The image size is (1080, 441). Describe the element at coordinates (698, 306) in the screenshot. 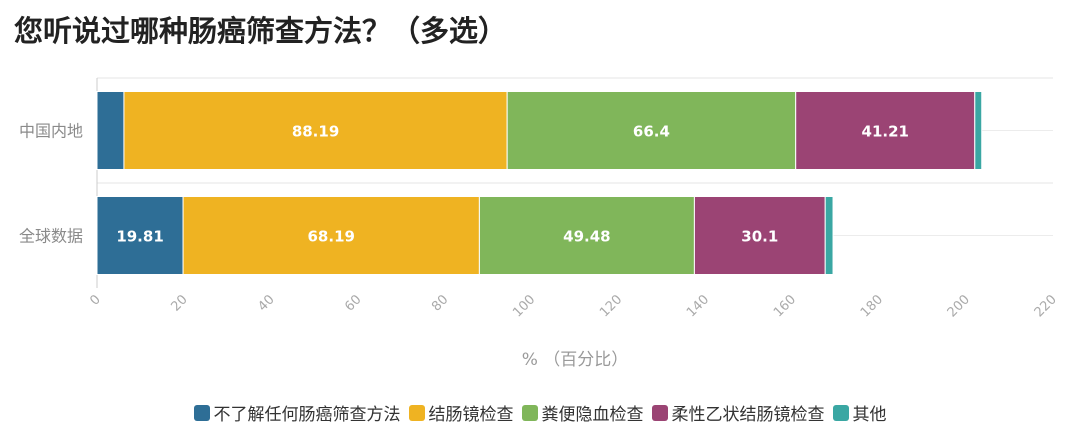

I see `x-tick-label: 140` at that location.